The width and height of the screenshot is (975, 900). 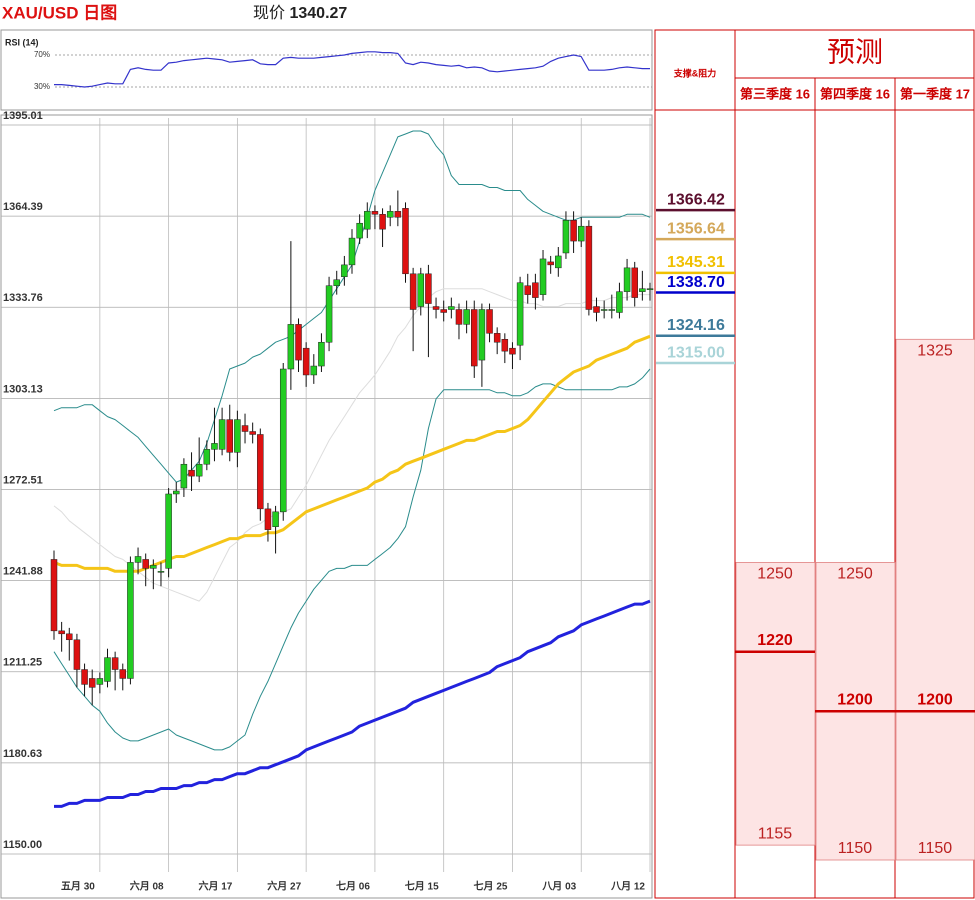 What do you see at coordinates (23, 480) in the screenshot?
I see `y-tick-label: 1272.51` at bounding box center [23, 480].